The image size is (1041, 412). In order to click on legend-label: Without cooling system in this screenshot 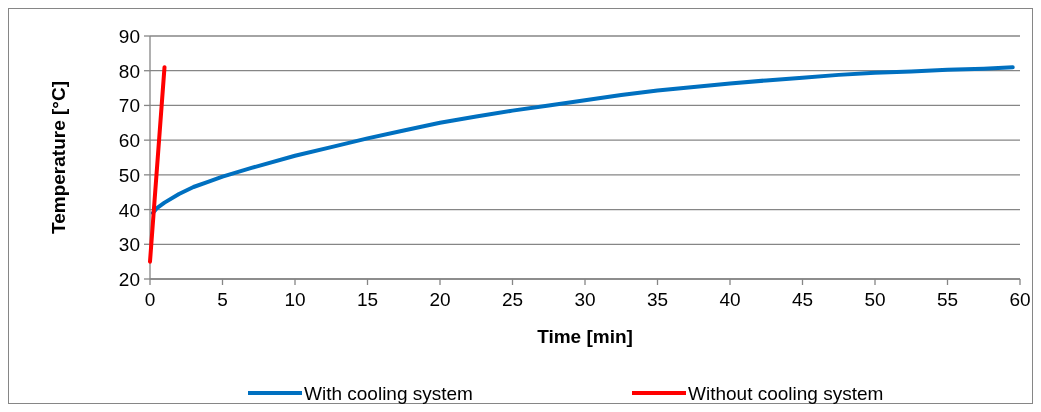, I will do `click(786, 393)`.